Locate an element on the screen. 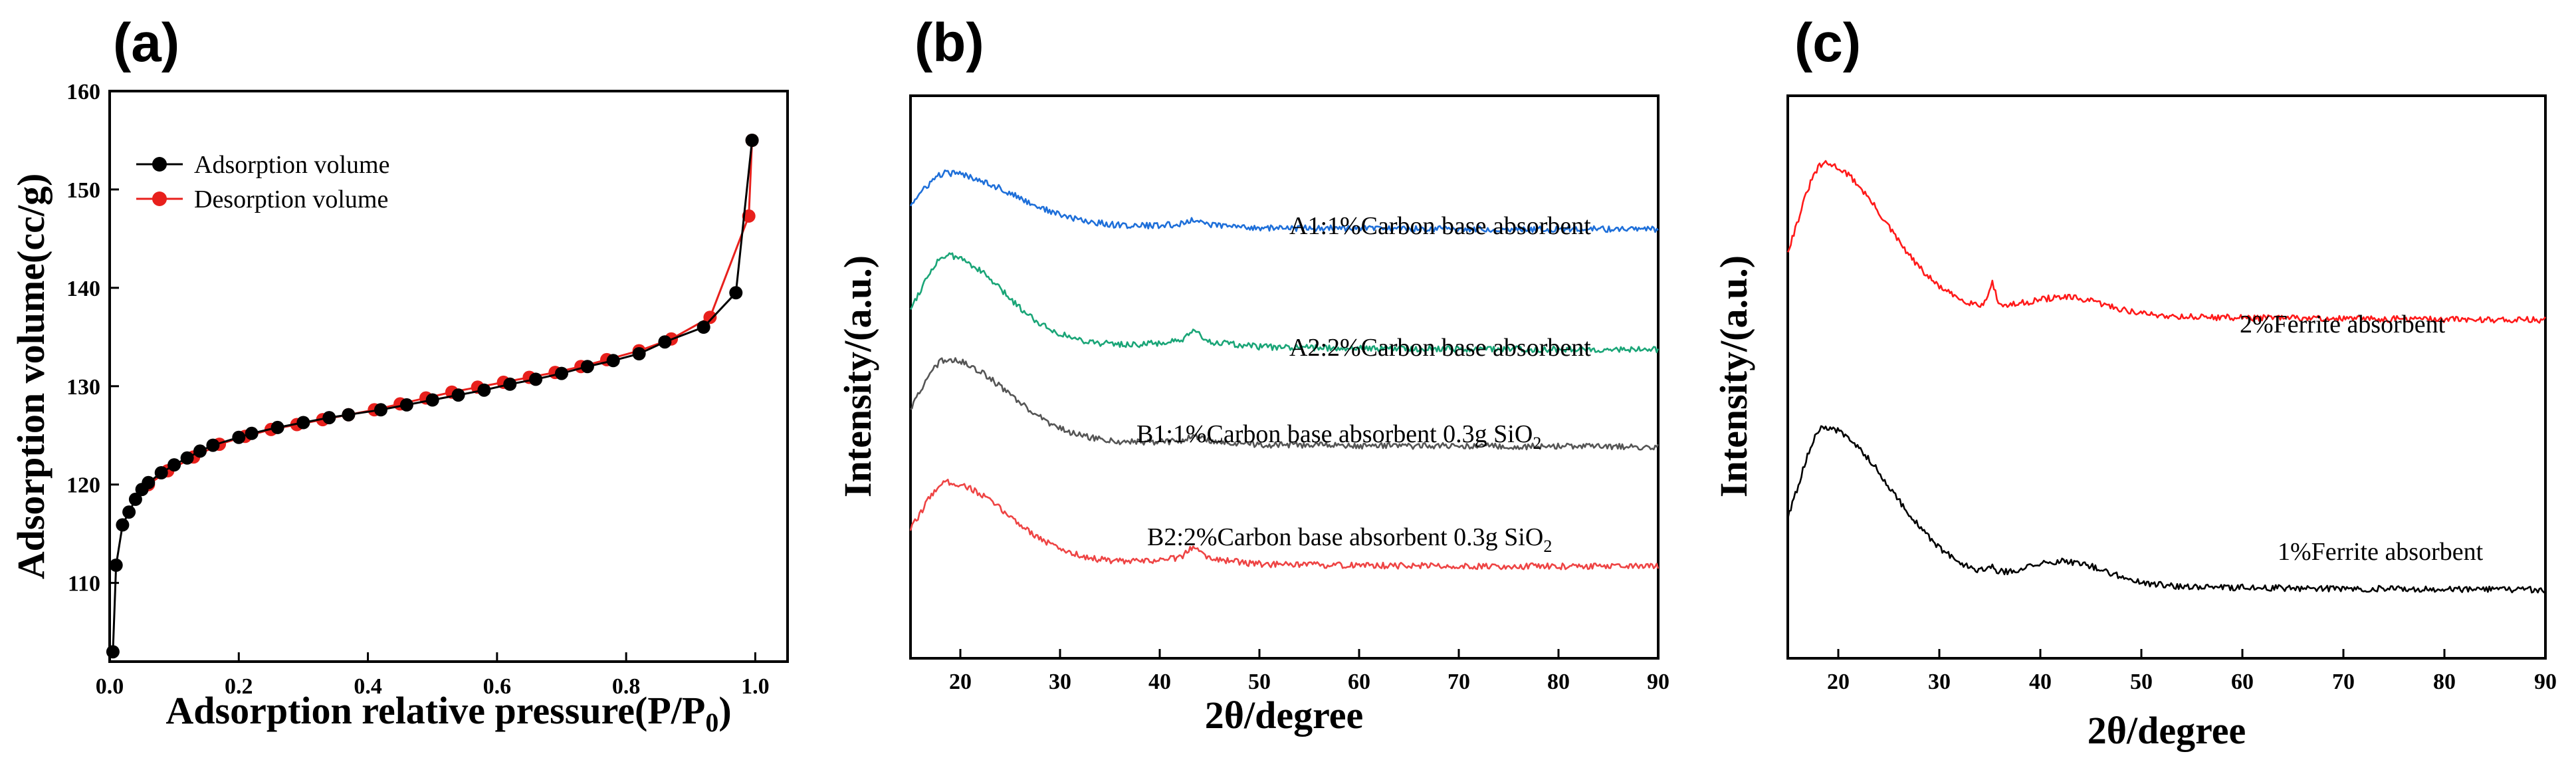 Image resolution: width=2576 pixels, height=768 pixels. panel-b-label: (b) is located at coordinates (949, 43).